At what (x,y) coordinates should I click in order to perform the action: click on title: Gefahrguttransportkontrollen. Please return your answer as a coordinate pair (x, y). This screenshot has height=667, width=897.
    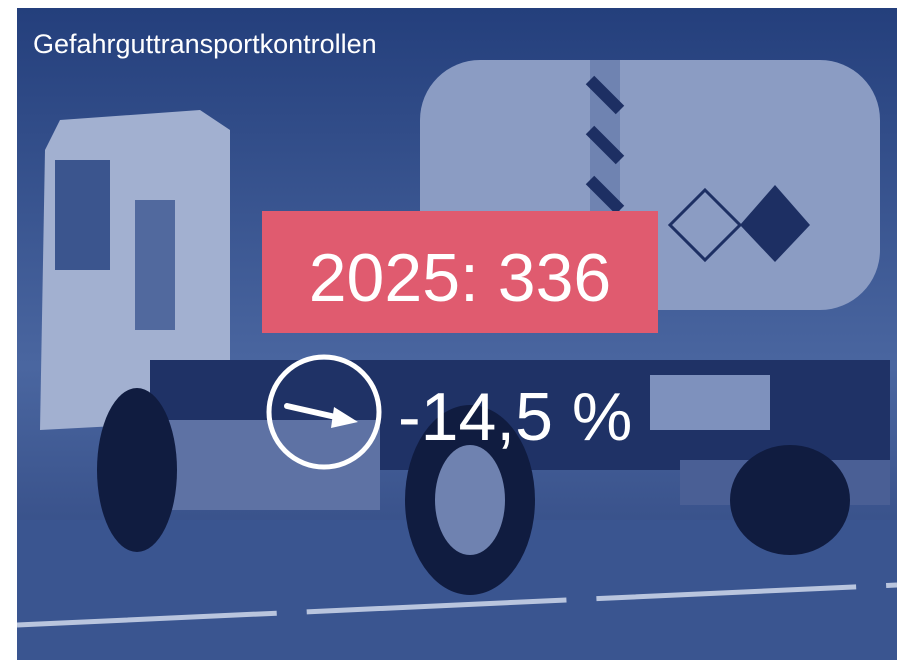
    Looking at the image, I should click on (205, 44).